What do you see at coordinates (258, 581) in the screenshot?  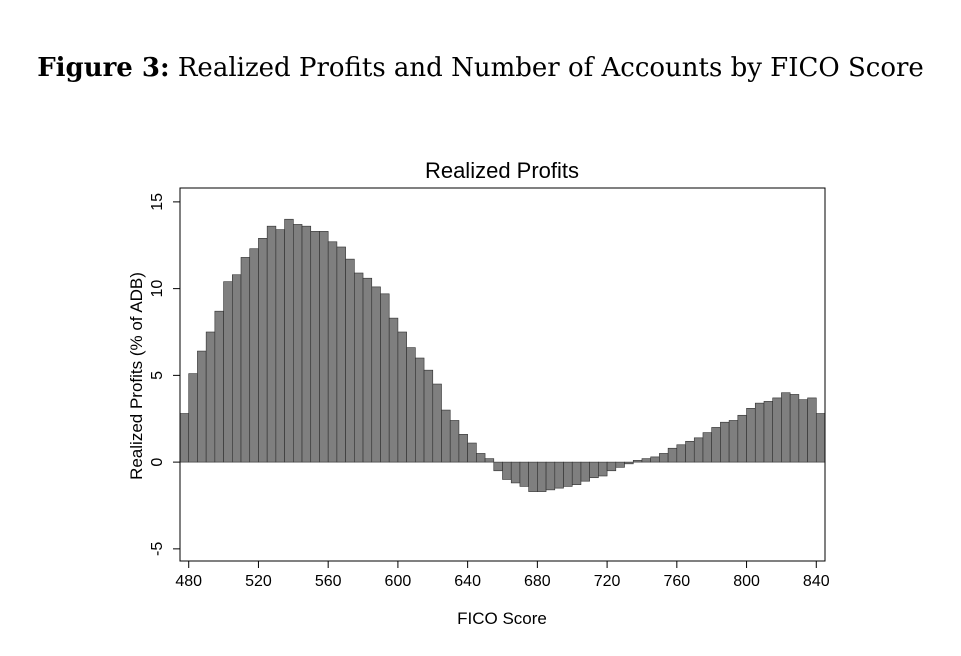 I see `x-tick-label: 520` at bounding box center [258, 581].